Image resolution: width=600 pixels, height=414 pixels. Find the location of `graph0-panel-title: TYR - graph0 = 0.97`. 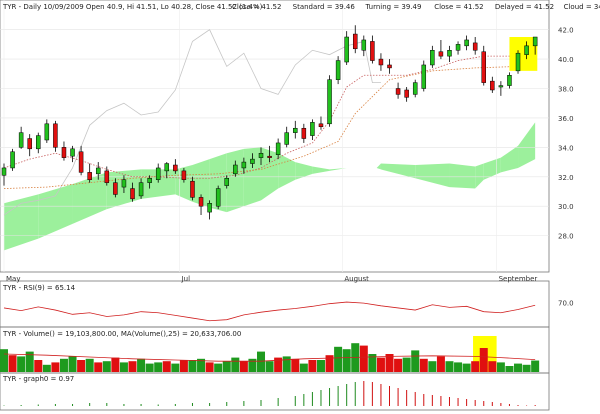

graph0-panel-title: TYR - graph0 = 0.97 is located at coordinates (38, 379).